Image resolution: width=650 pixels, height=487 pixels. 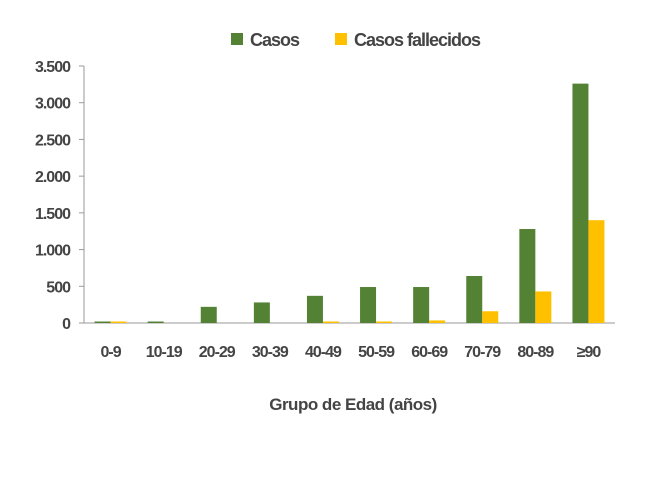 What do you see at coordinates (53, 140) in the screenshot?
I see `y-tick-label: 2.500` at bounding box center [53, 140].